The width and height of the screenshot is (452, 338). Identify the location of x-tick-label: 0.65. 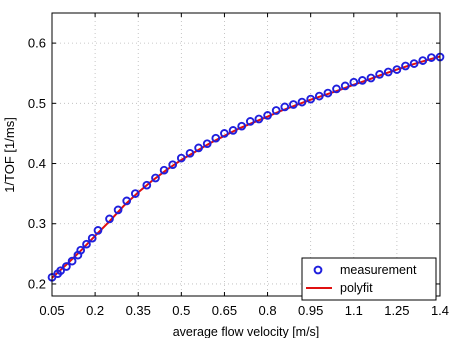
(224, 310).